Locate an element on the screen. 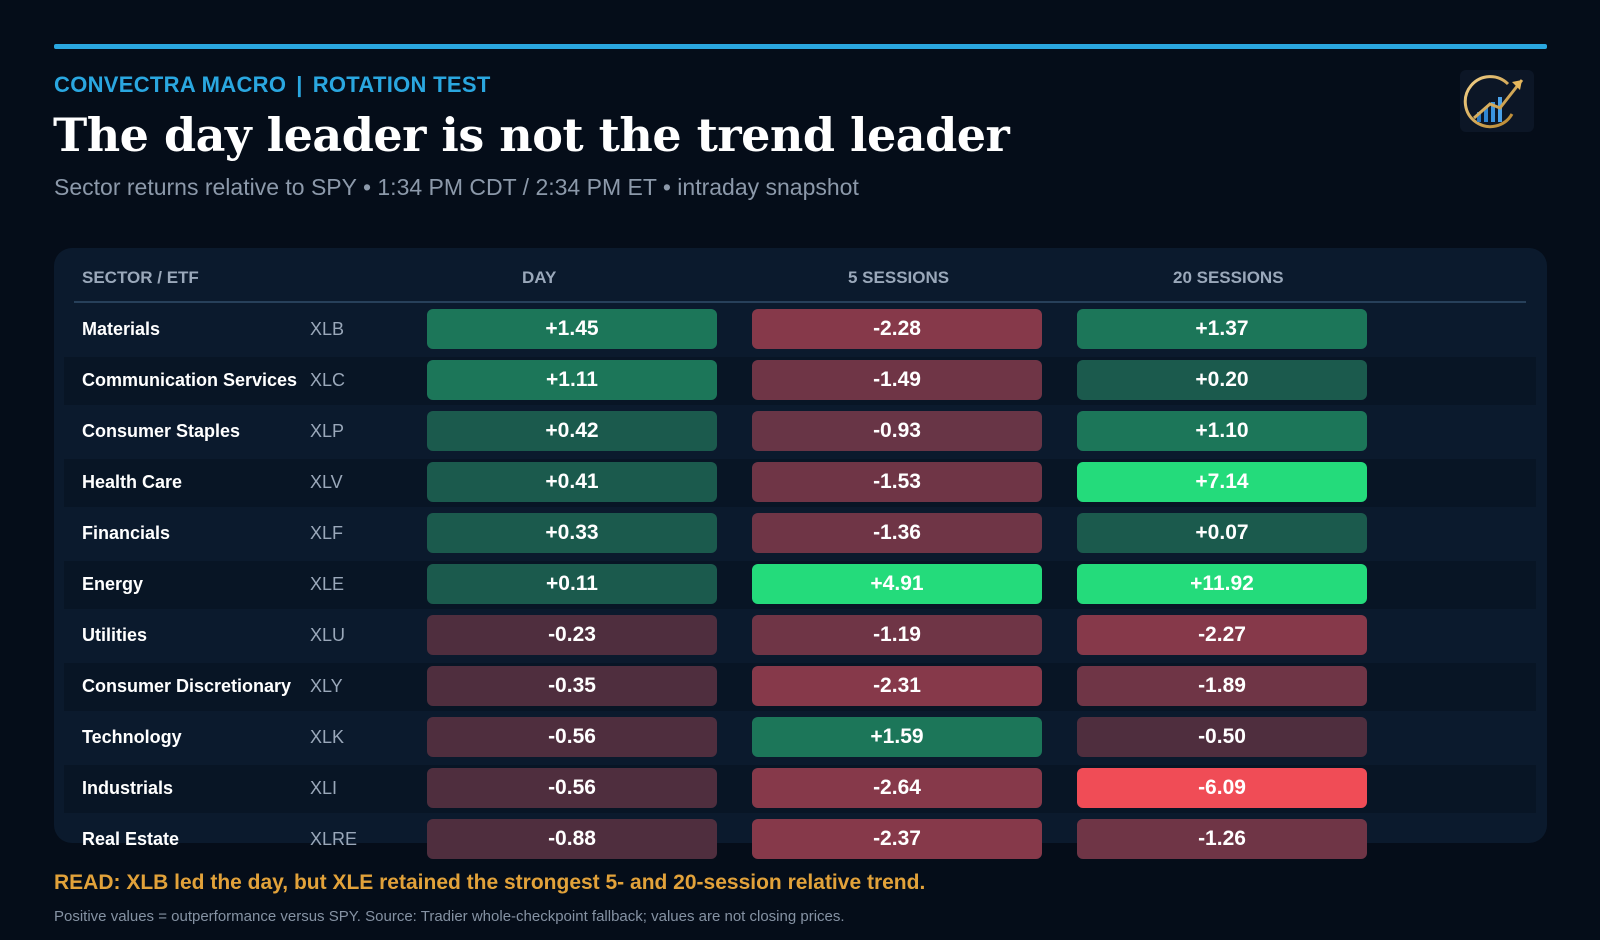 Image resolution: width=1600 pixels, height=940 pixels. return-cell-20-sessions: -2.27 is located at coordinates (1222, 635).